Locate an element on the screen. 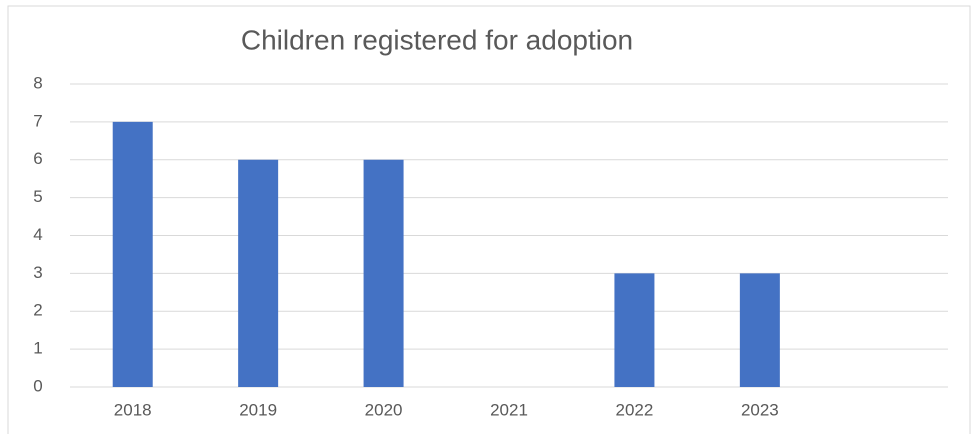 The image size is (973, 434). y-tick-label: 4 is located at coordinates (37, 234).